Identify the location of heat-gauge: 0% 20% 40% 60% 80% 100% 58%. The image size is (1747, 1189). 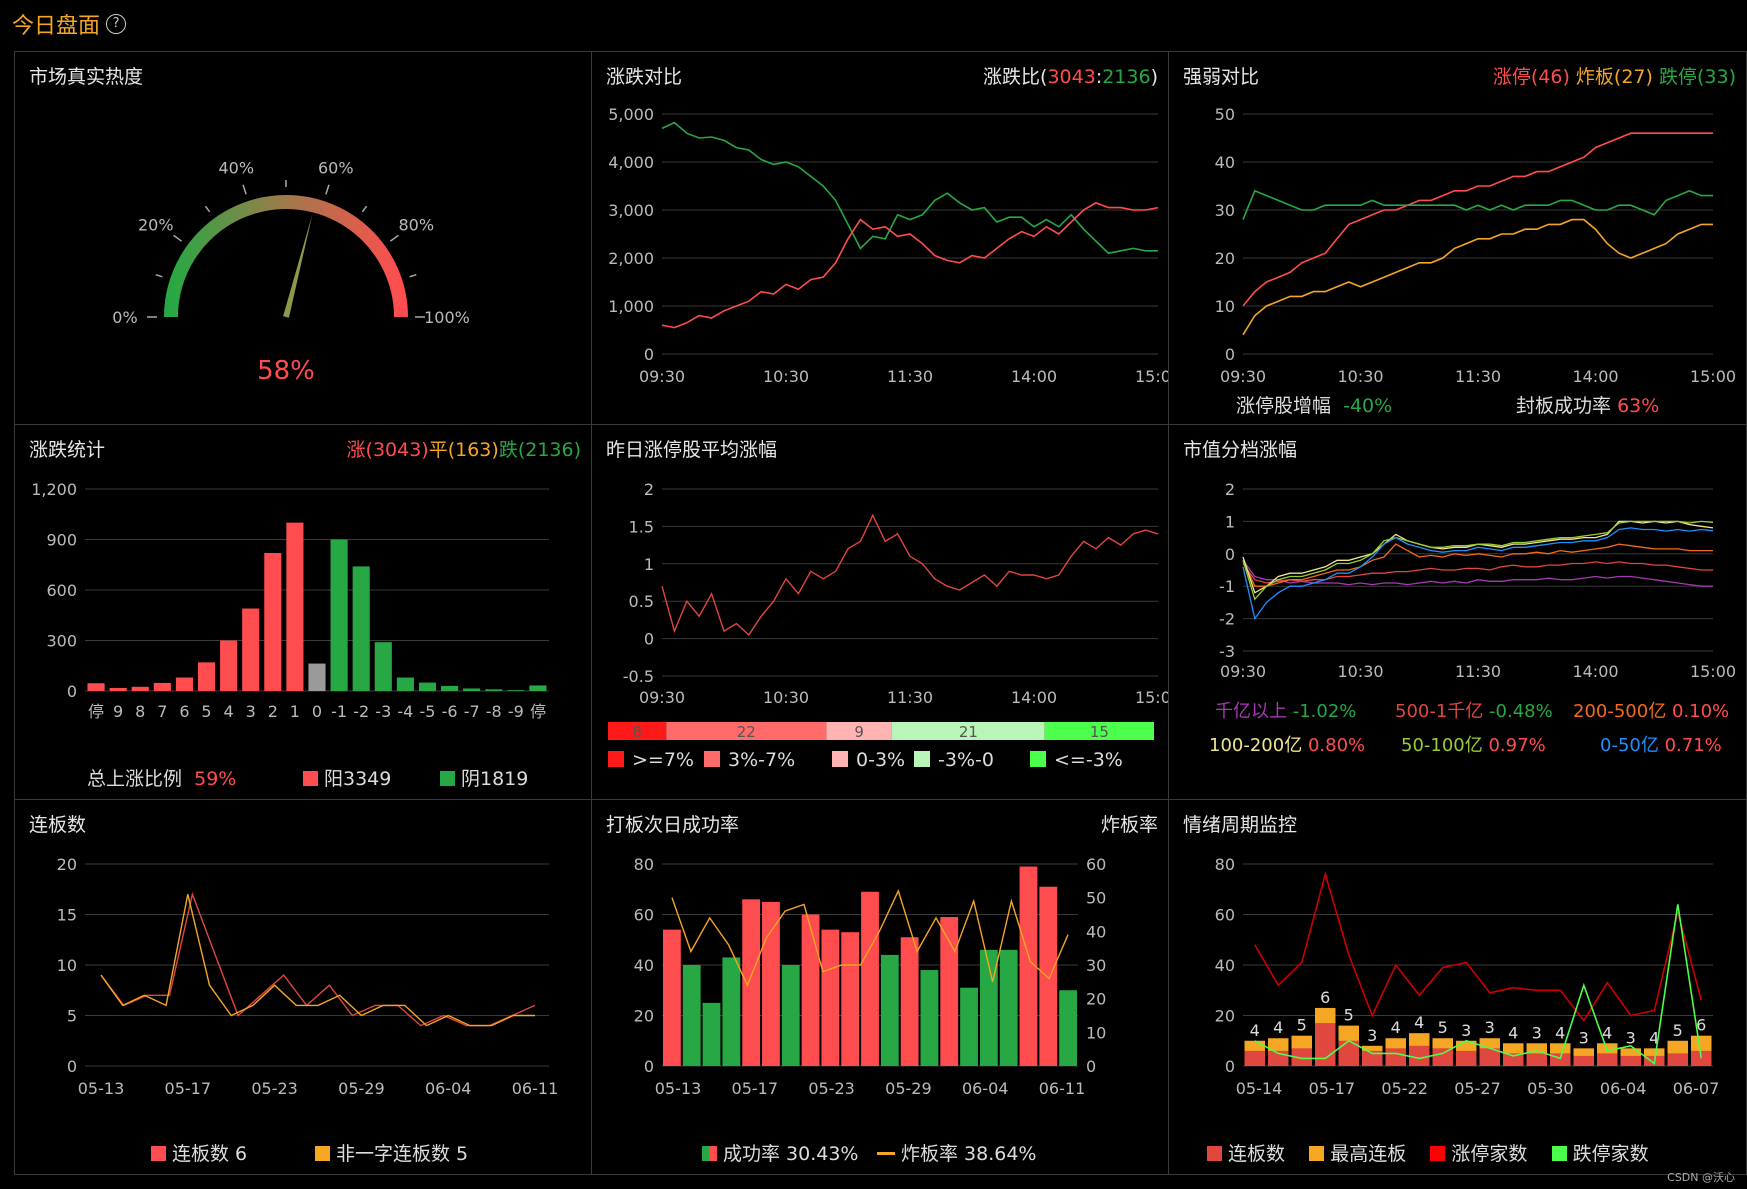
(291, 272).